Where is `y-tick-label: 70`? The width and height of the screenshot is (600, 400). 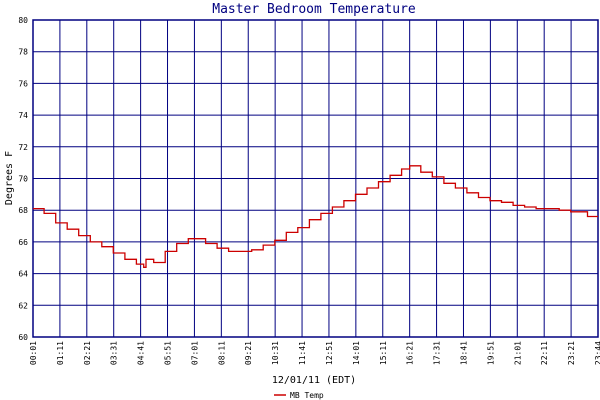 y-tick-label: 70 is located at coordinates (23, 179).